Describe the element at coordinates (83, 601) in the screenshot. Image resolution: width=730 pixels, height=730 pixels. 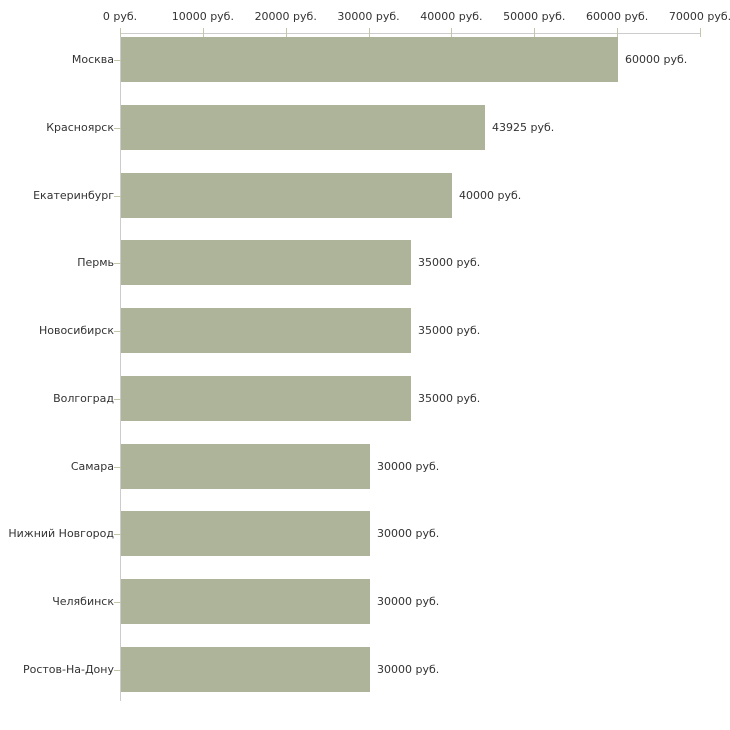
I see `category-label: Челябинск` at that location.